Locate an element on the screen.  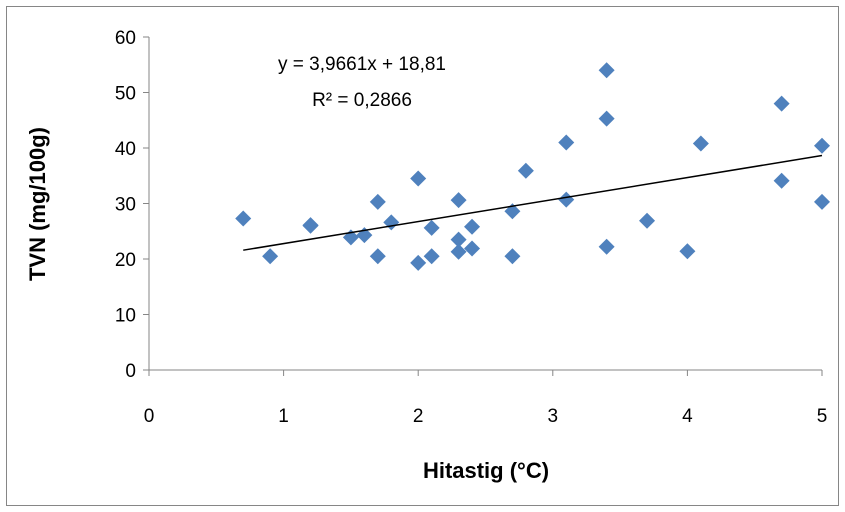
y-tick-label: 40 is located at coordinates (125, 149).